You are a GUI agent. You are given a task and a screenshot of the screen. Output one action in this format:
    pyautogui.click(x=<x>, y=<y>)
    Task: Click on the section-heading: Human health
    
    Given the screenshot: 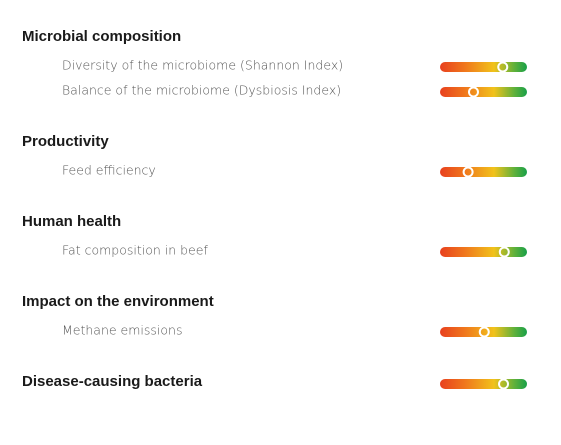 What is the action you would take?
    pyautogui.click(x=71, y=221)
    